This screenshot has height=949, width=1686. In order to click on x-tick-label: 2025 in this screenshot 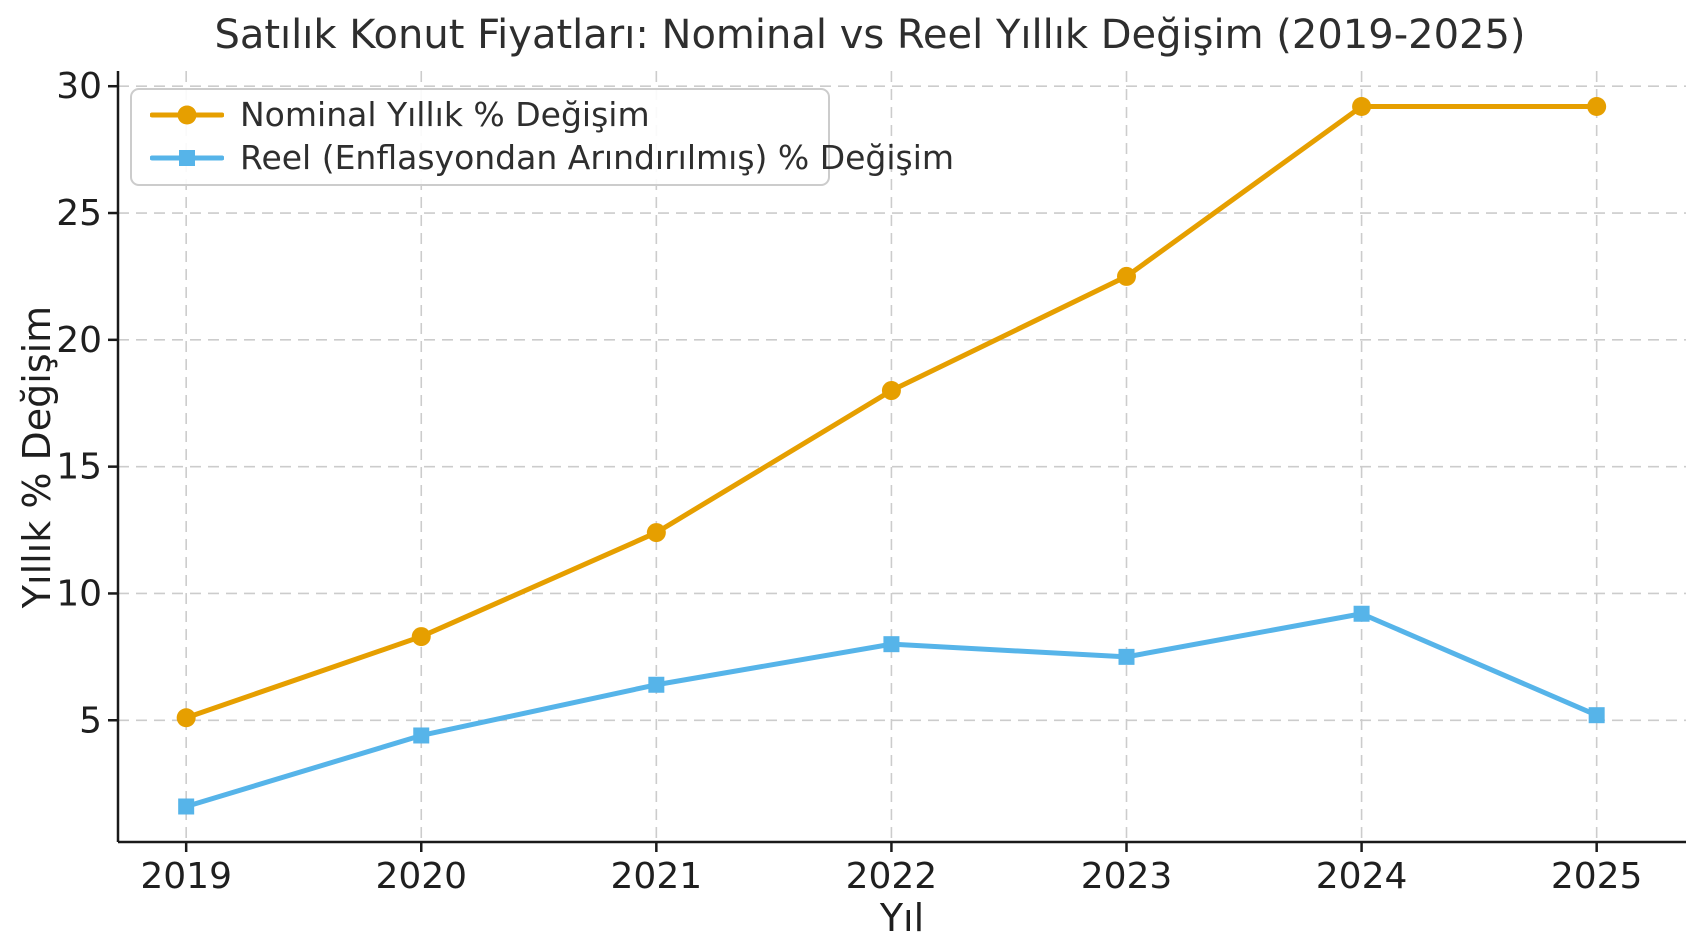, I will do `click(1597, 876)`.